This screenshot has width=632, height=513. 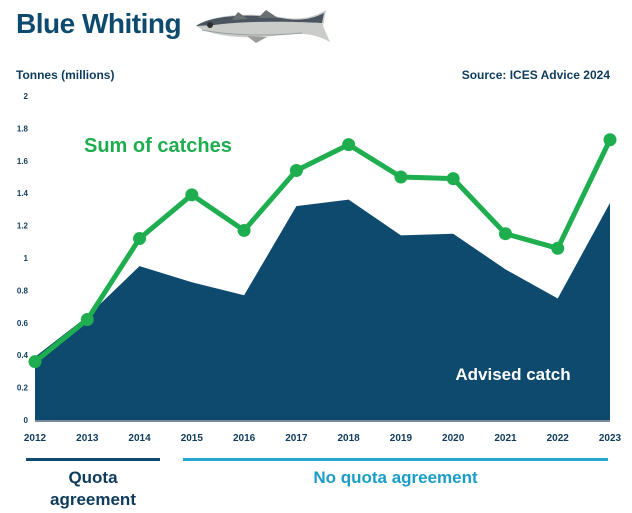 What do you see at coordinates (395, 459) in the screenshot?
I see `no-quota-agreement-bar` at bounding box center [395, 459].